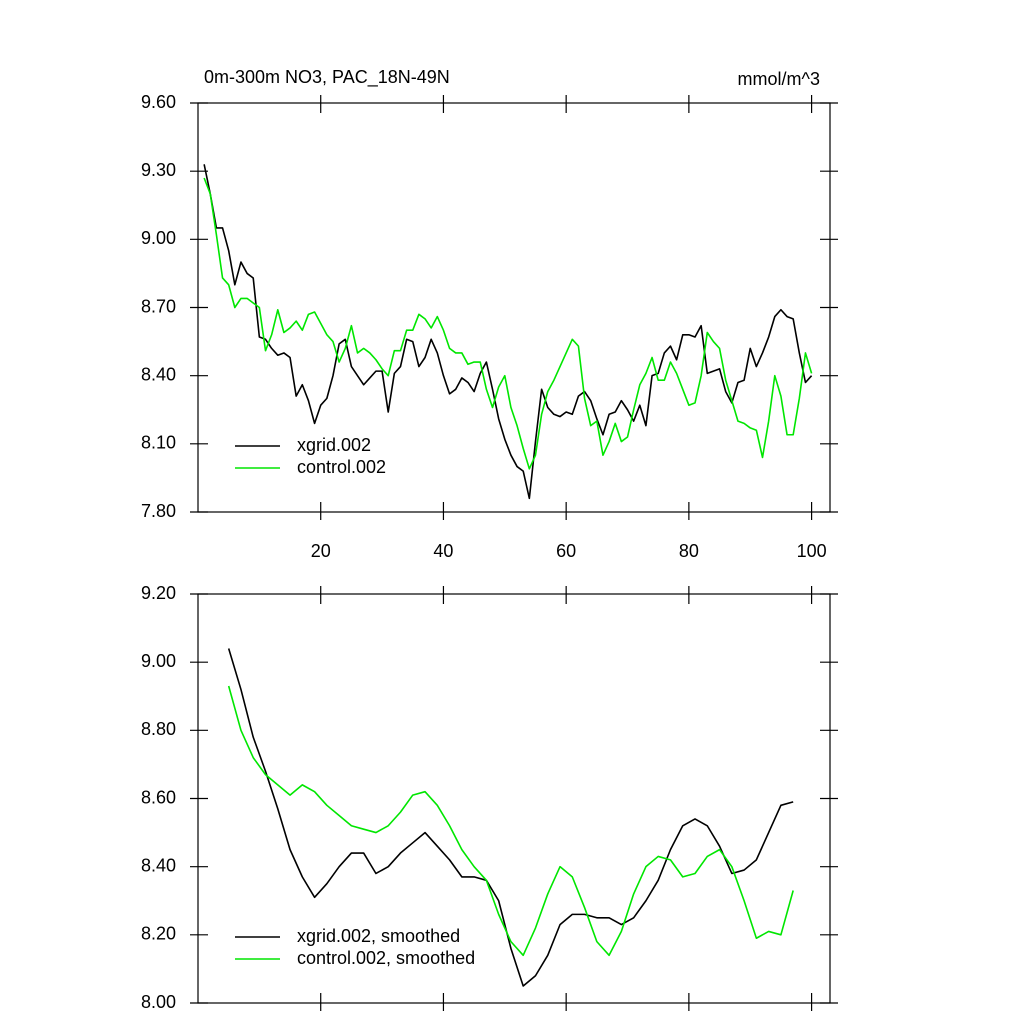 The image size is (1024, 1024). Describe the element at coordinates (510, 821) in the screenshot. I see `data-line` at that location.